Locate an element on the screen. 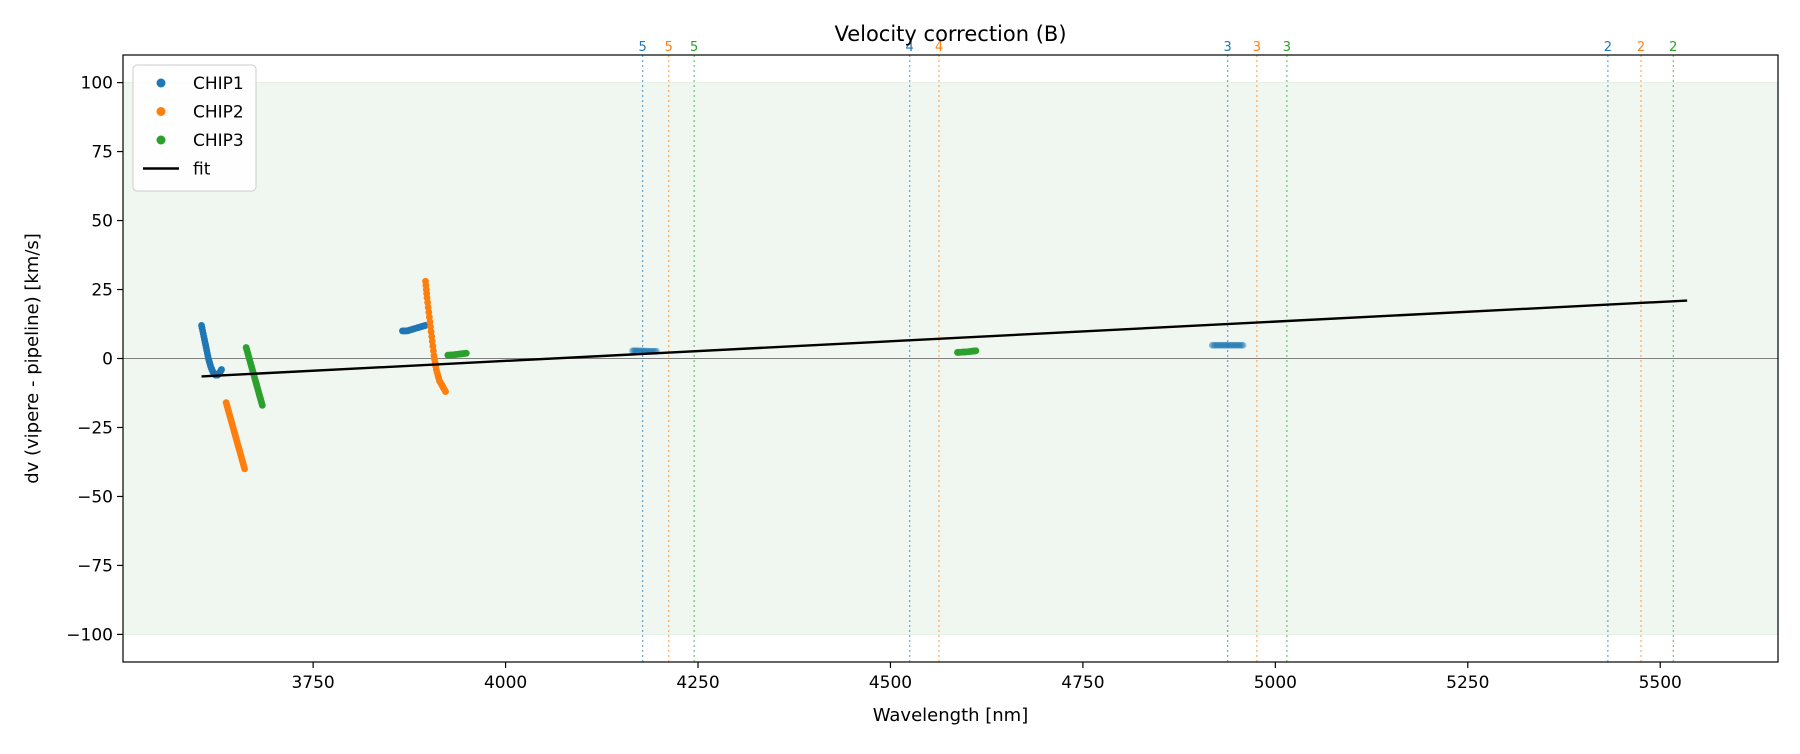 The image size is (1800, 754). order-marker-label-3: 4 is located at coordinates (910, 47).